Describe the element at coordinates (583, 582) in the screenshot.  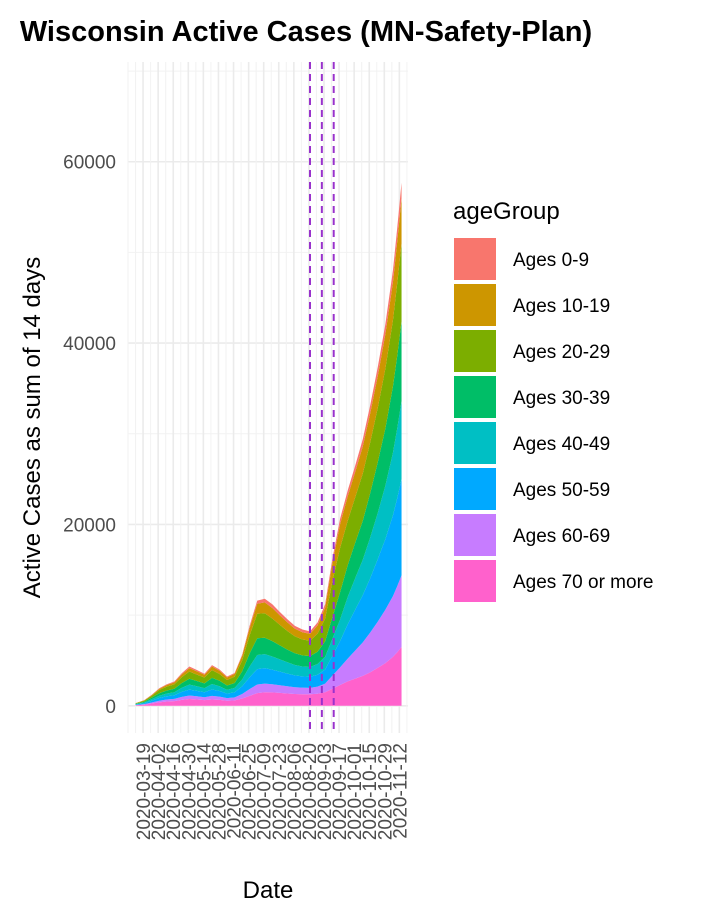
I see `legend-label: Ages 70 or more` at that location.